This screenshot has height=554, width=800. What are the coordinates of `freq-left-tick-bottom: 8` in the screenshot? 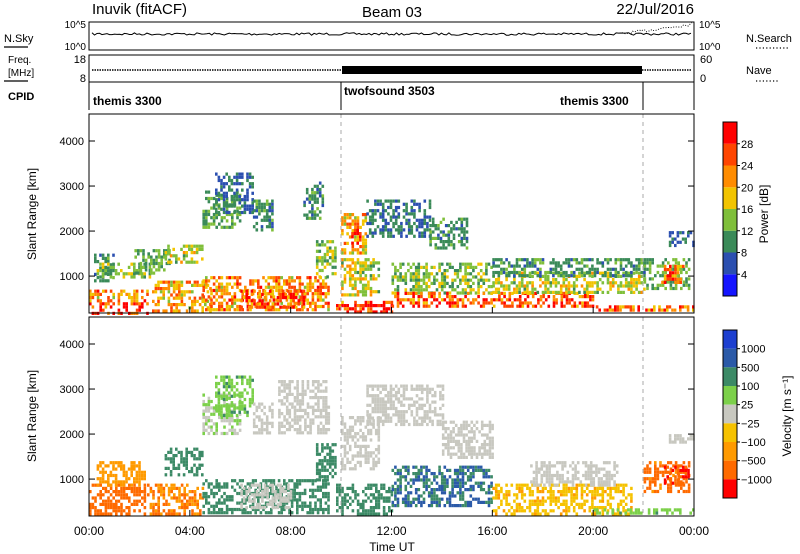 It's located at (83, 79).